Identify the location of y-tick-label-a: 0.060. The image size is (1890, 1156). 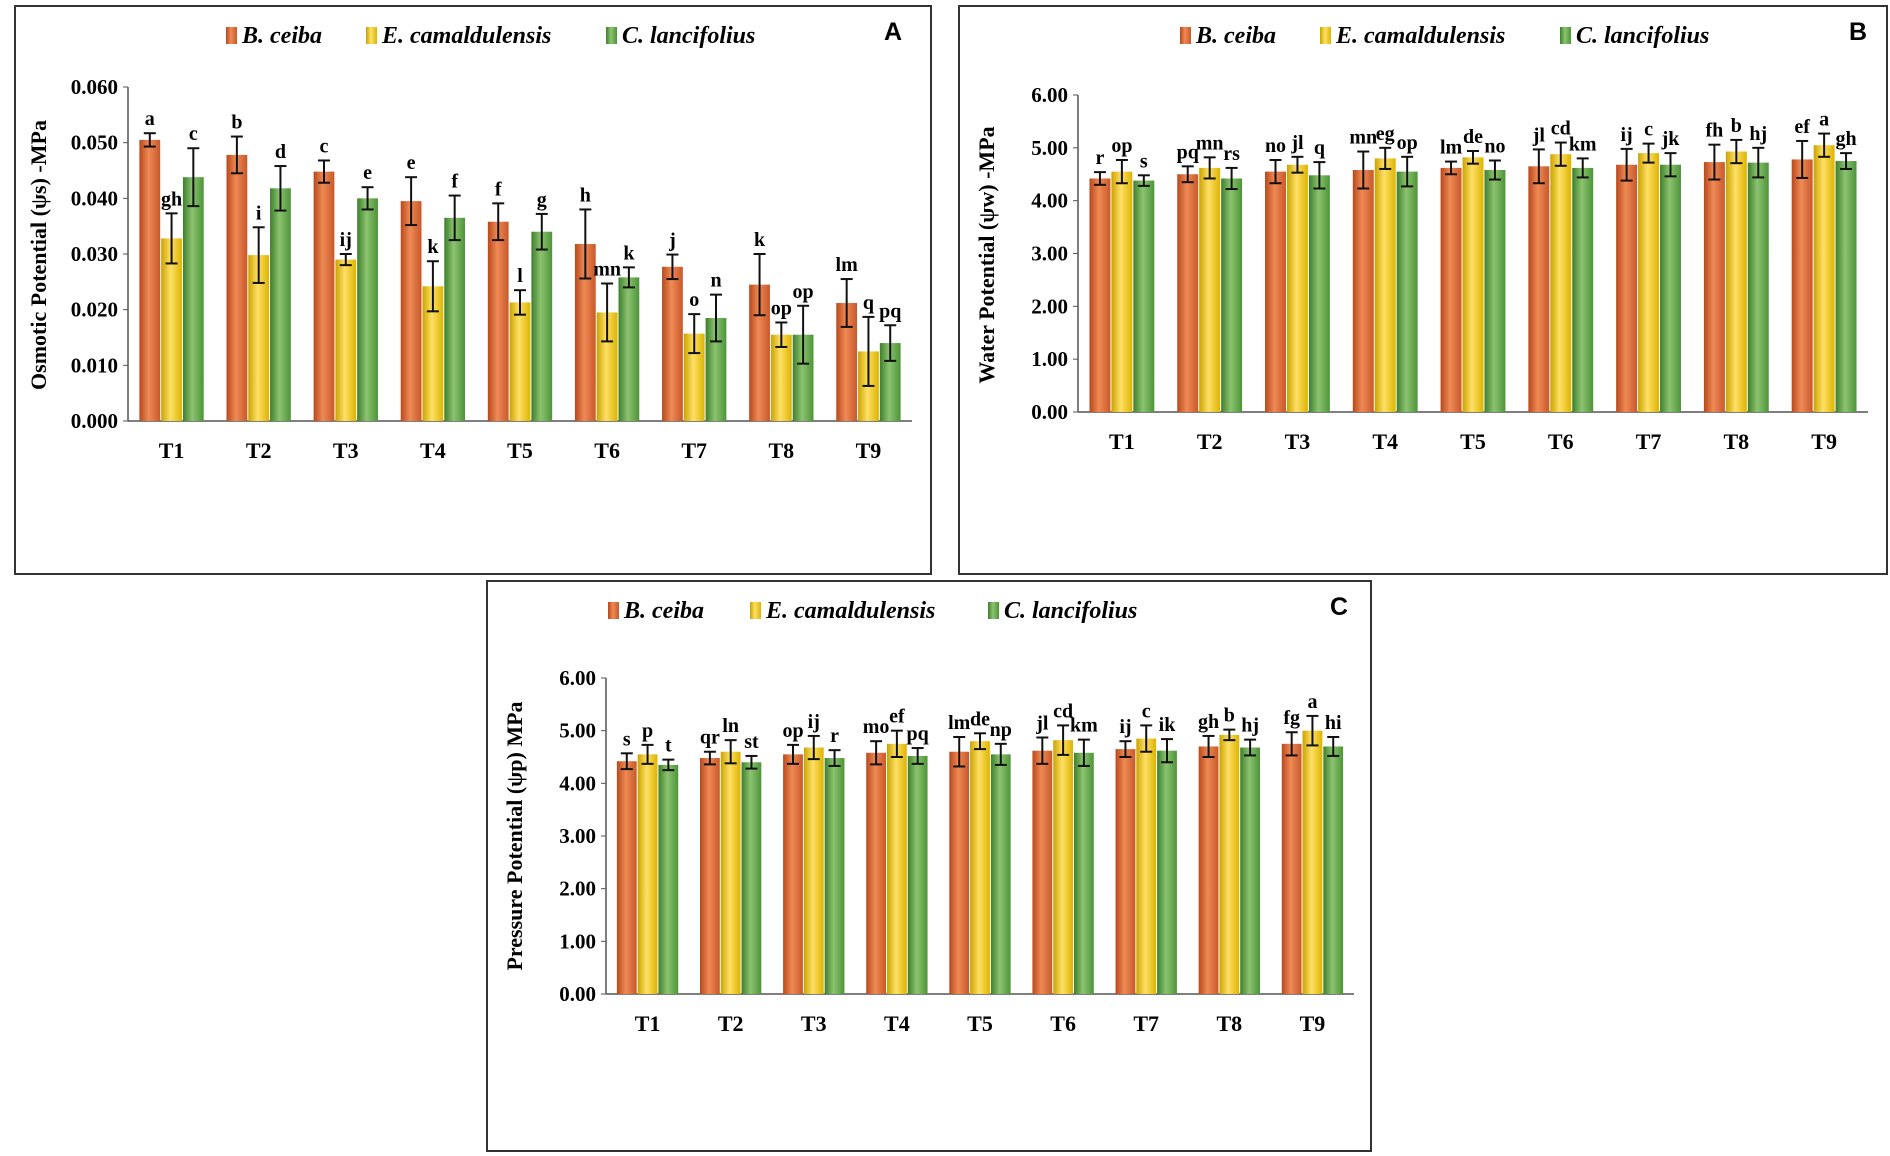
(94, 87).